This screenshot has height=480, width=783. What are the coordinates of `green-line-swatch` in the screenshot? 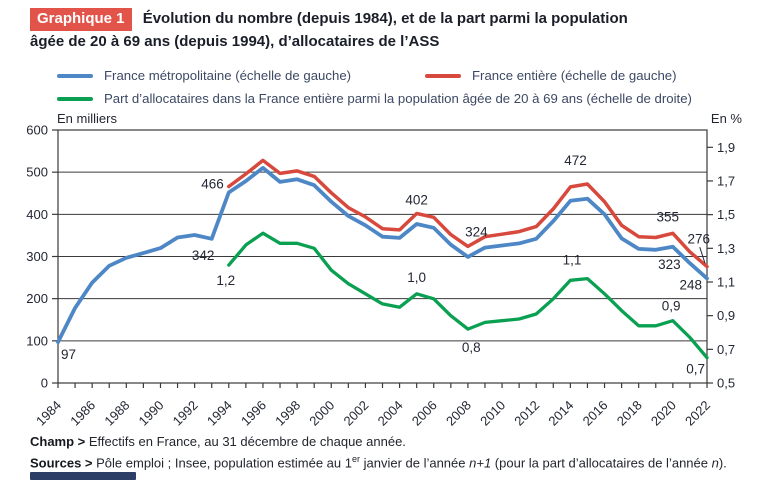 It's located at (75, 98).